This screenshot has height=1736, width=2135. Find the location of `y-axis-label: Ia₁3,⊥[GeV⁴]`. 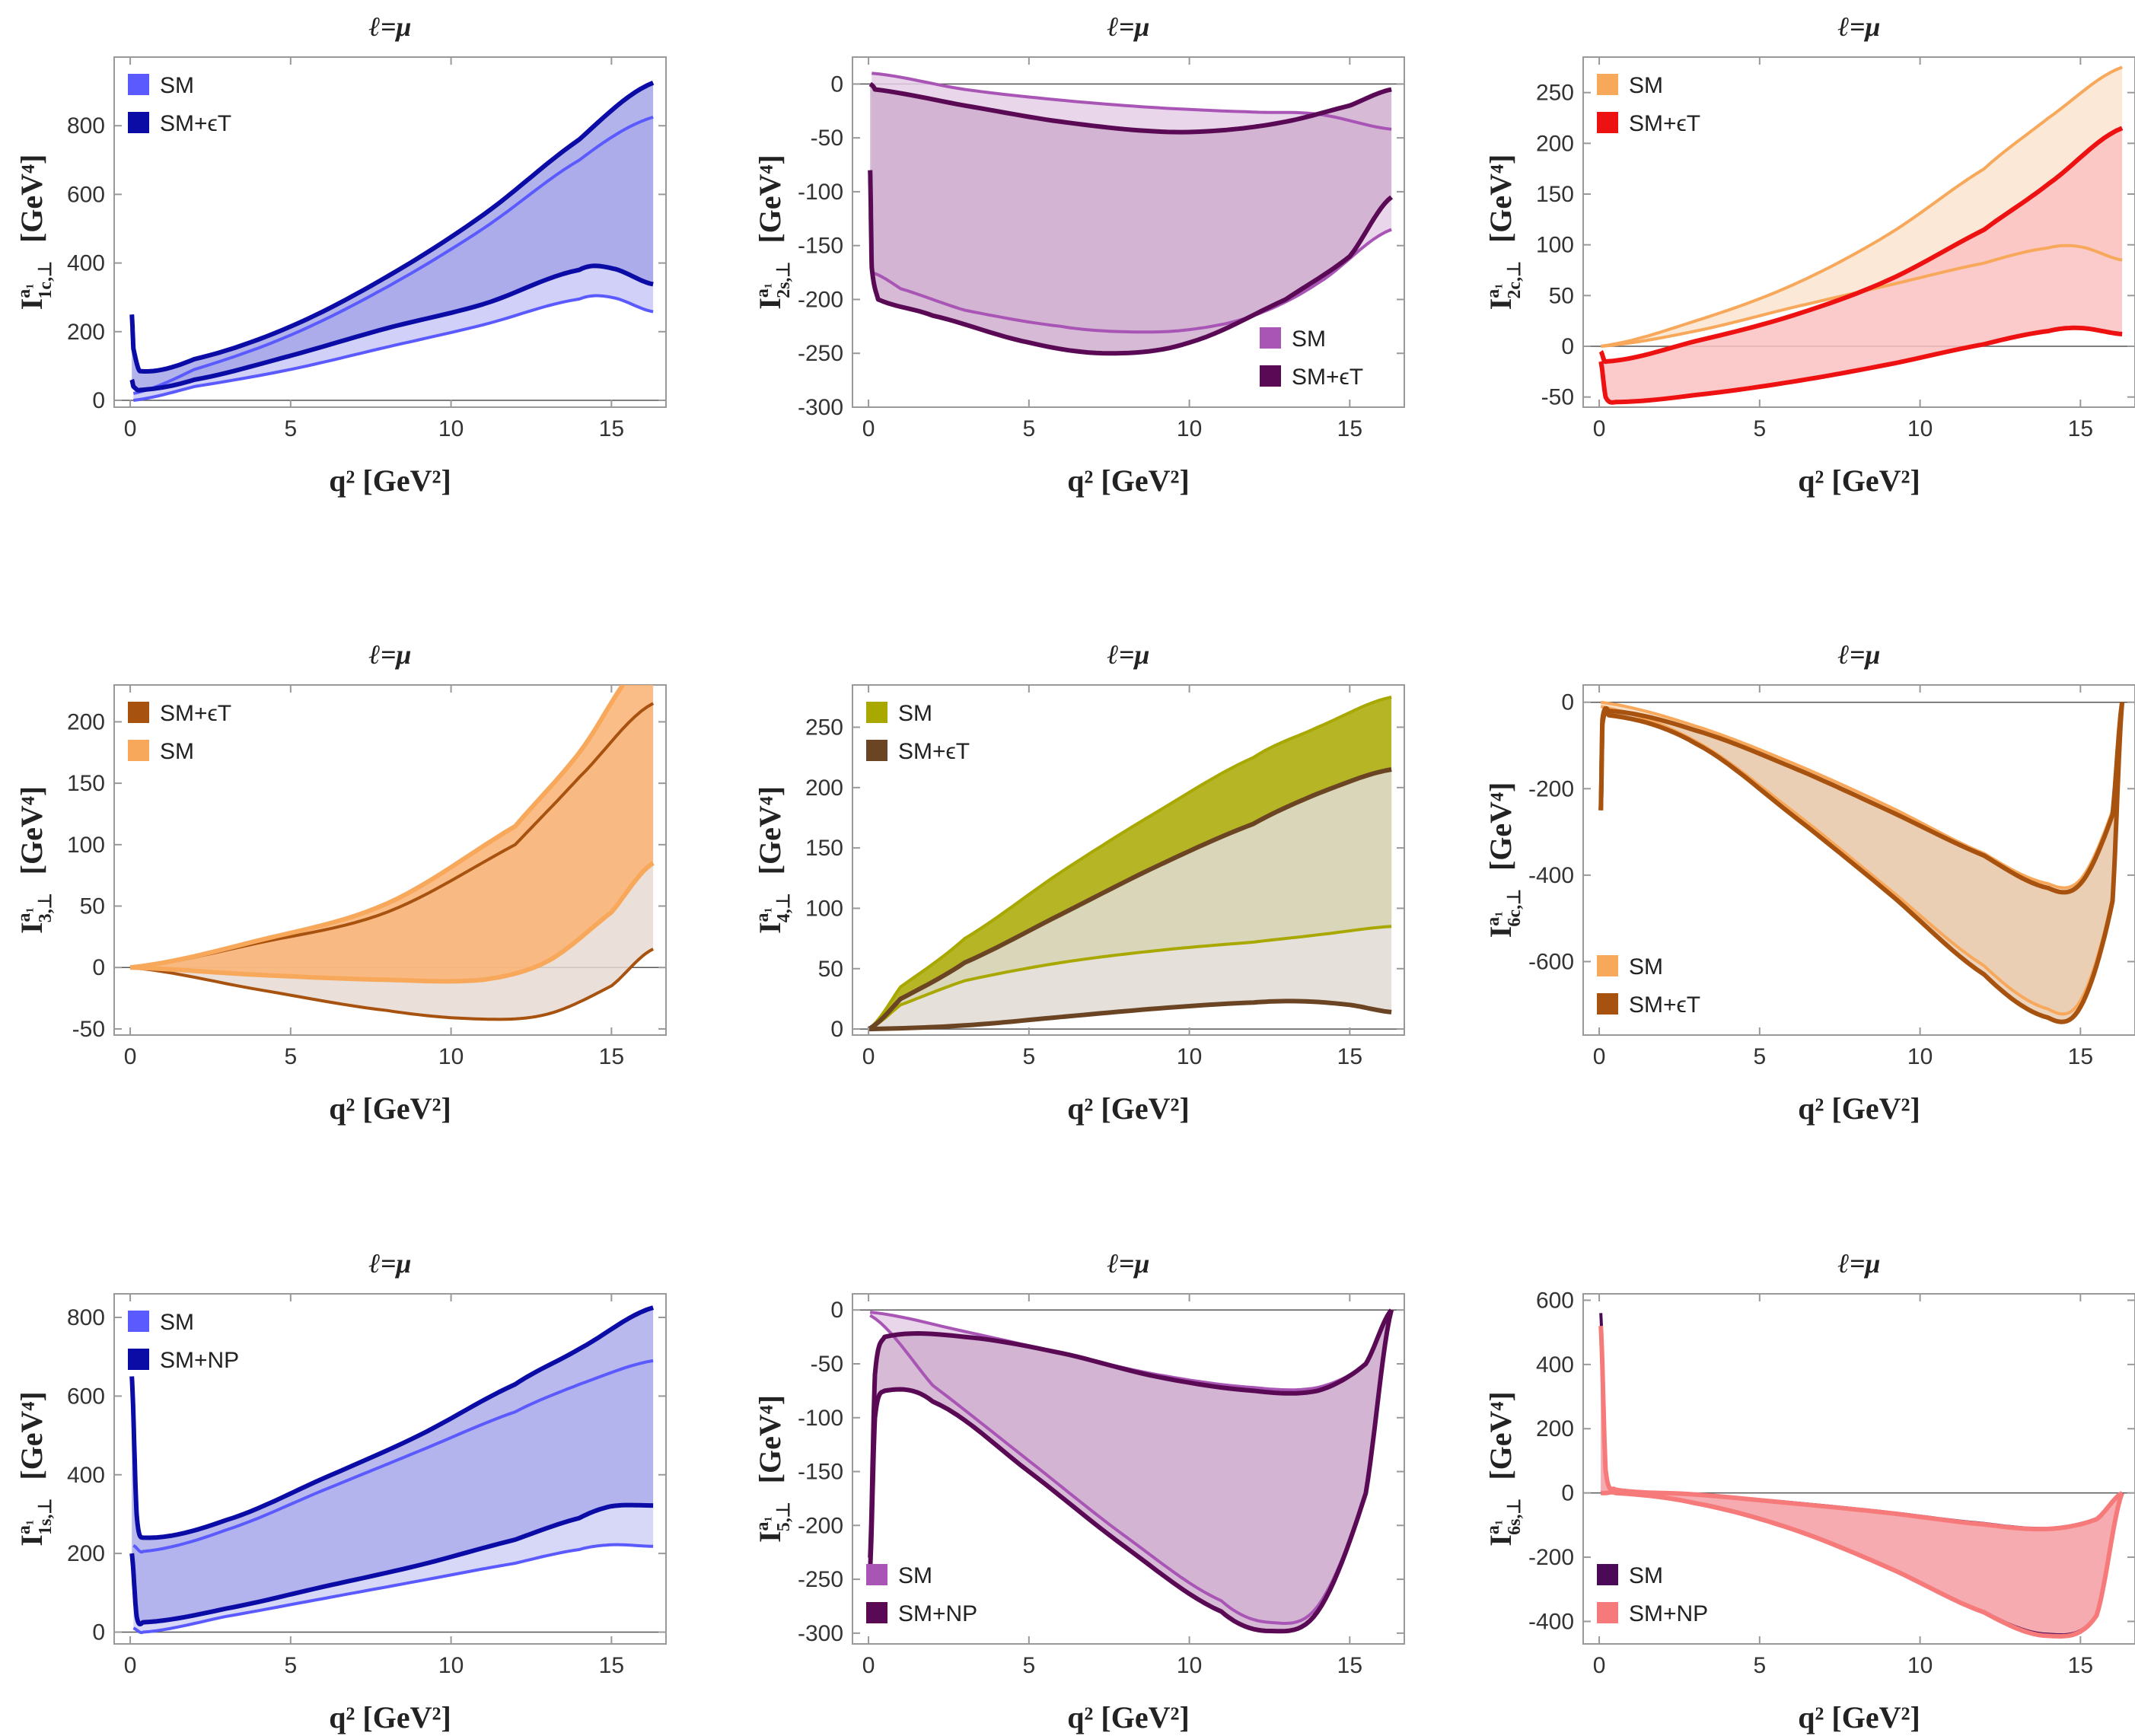

y-axis-label: Ia₁3,⊥[GeV⁴] is located at coordinates (35, 860).